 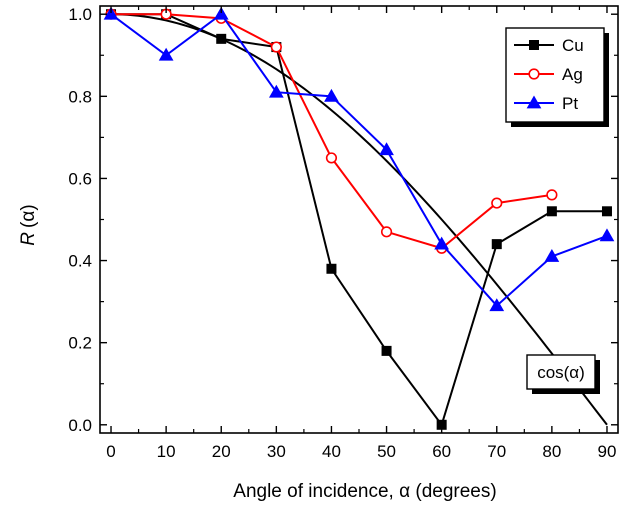 I want to click on cos-label-text: cos(α), so click(x=561, y=372).